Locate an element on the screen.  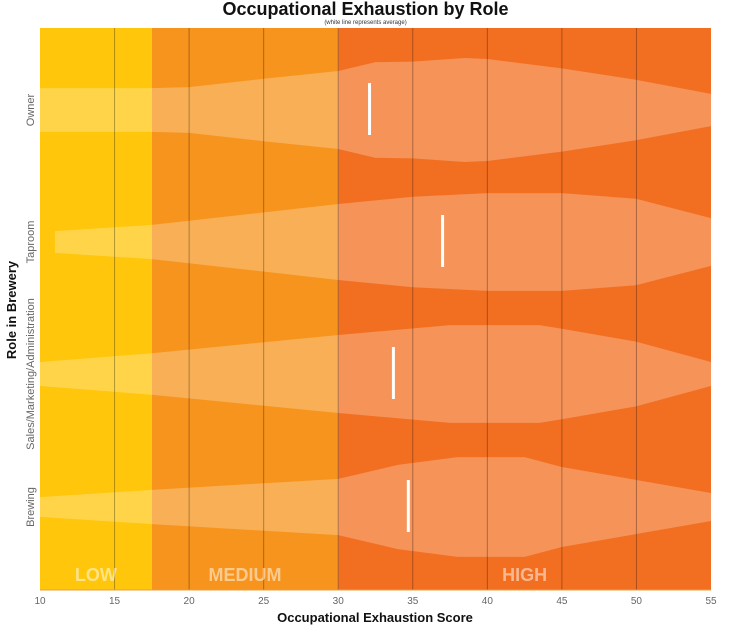
chart-subtitle: (white line represents average) is located at coordinates (365, 23).